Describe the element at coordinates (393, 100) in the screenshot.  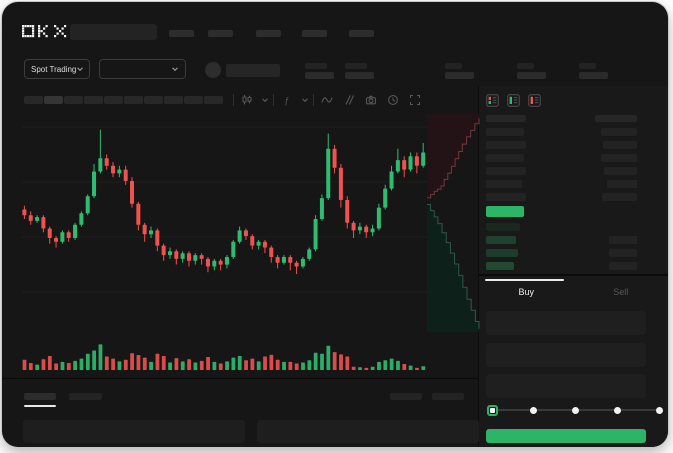
I see `history-icon` at that location.